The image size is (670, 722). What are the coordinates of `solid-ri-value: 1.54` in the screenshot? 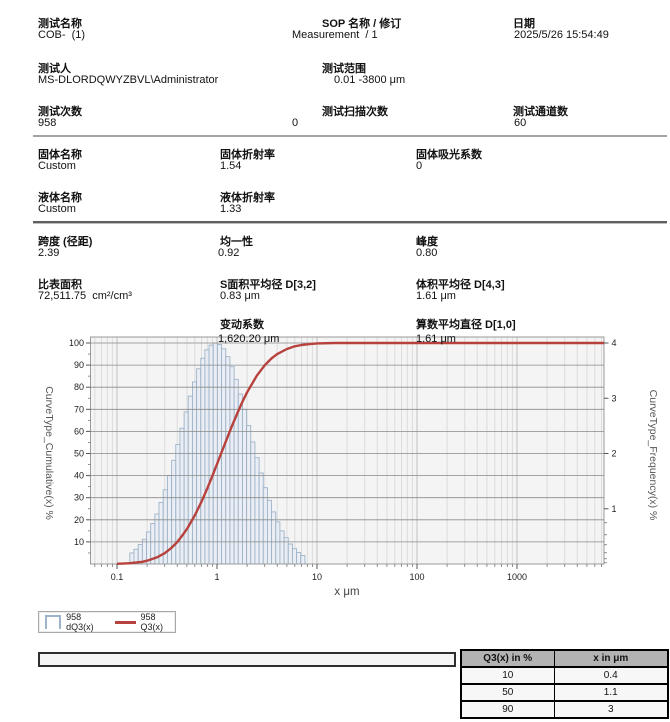 It's located at (231, 166).